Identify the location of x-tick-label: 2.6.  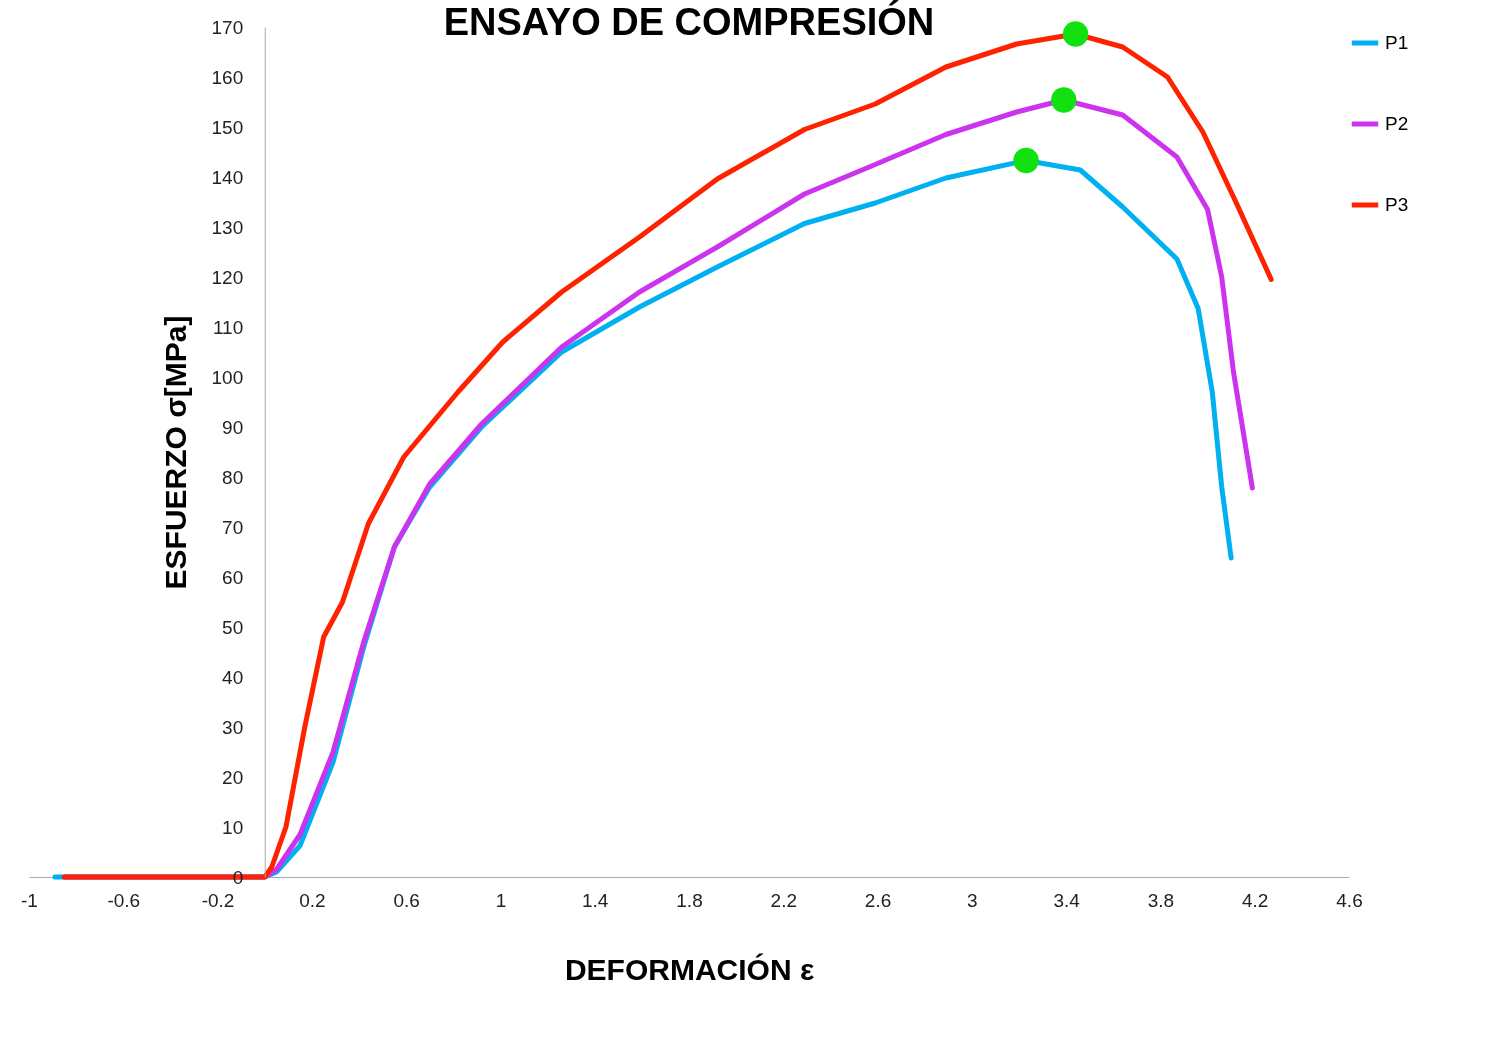
(878, 900).